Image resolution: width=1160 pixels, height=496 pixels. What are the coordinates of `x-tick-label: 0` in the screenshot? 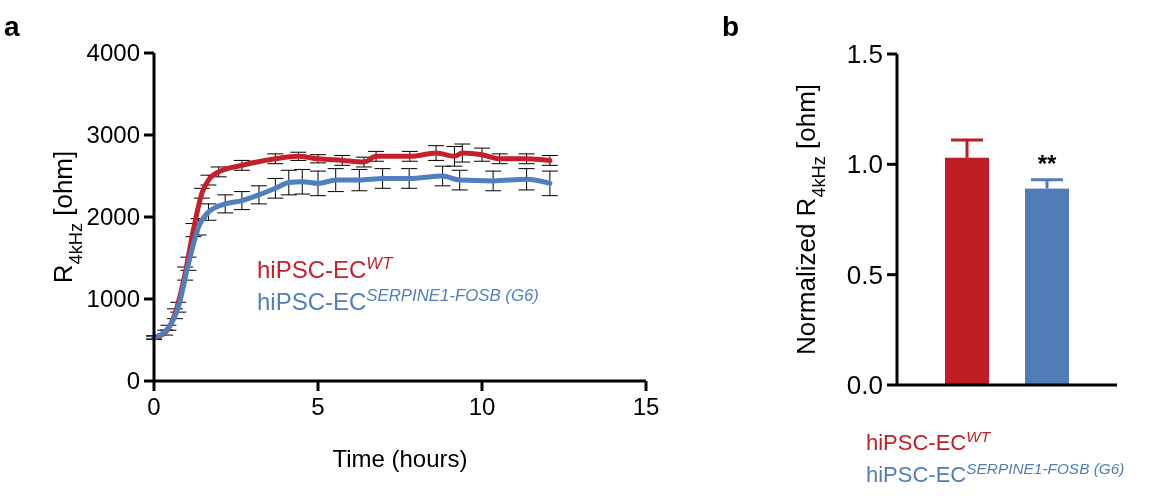 It's located at (154, 406).